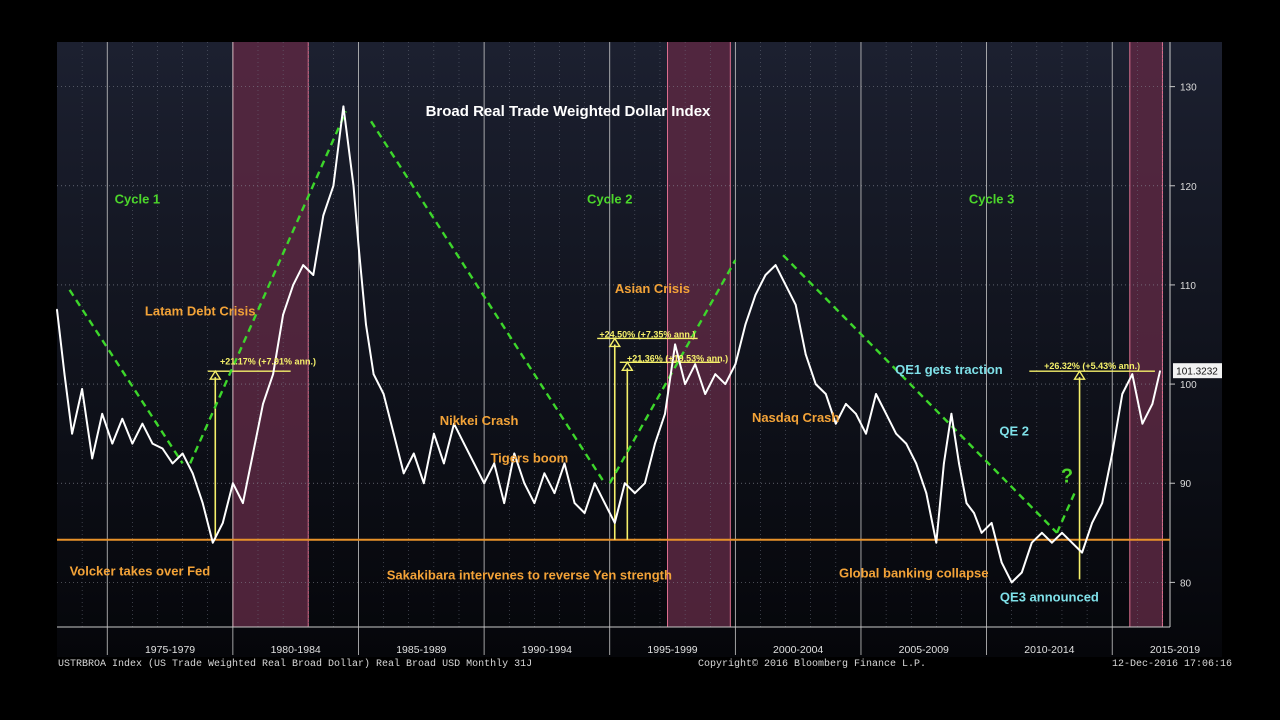 Image resolution: width=1280 pixels, height=720 pixels. Describe the element at coordinates (140, 570) in the screenshot. I see `annotation-label: Volcker takes over Fed` at that location.